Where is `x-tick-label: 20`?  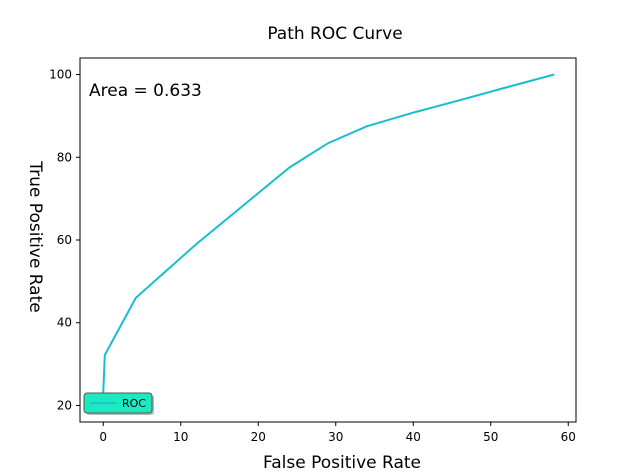 x-tick-label: 20 is located at coordinates (258, 437).